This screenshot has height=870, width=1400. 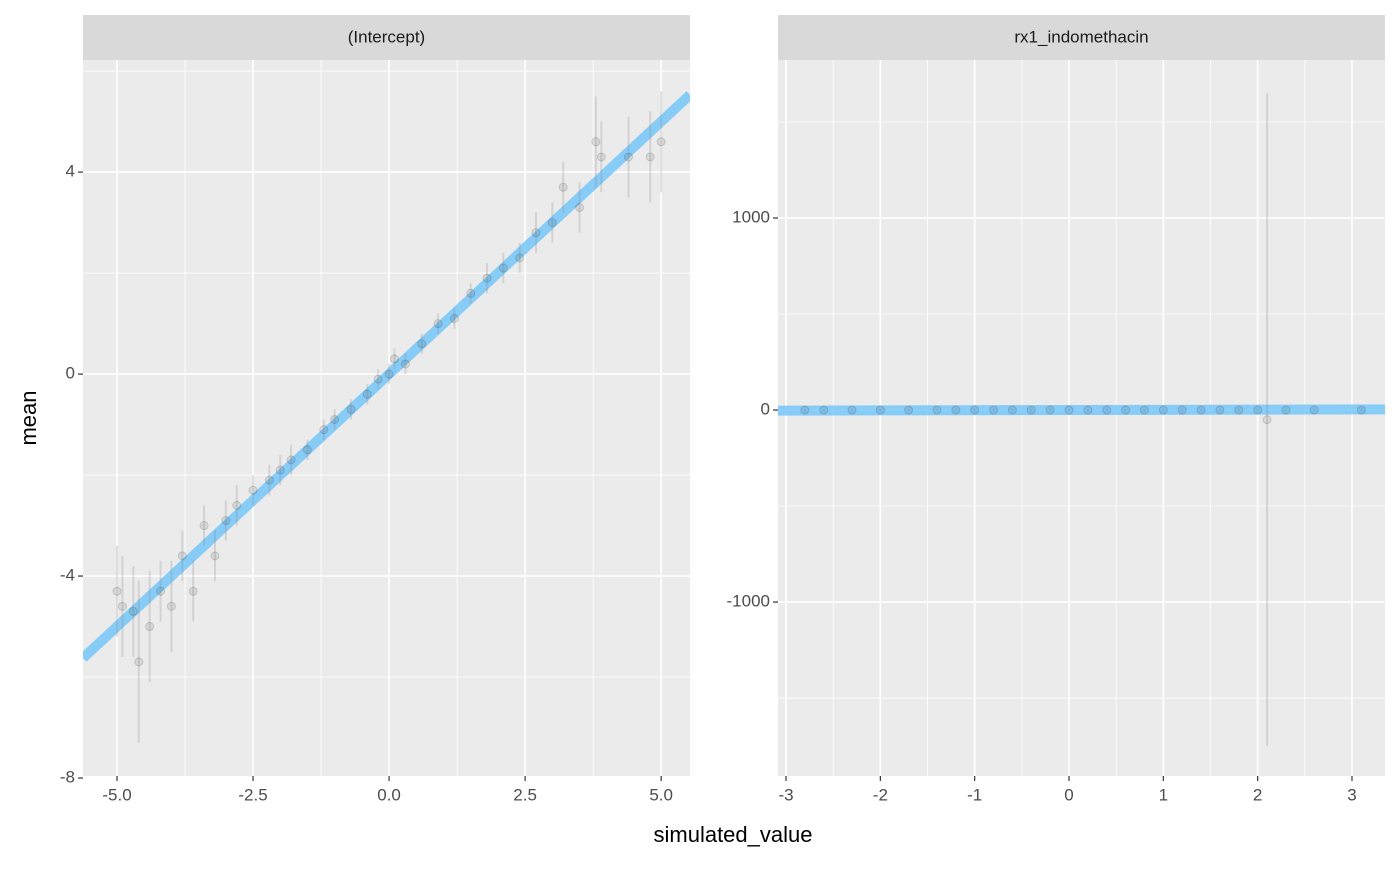 I want to click on x-tick-label: 2, so click(x=1257, y=794).